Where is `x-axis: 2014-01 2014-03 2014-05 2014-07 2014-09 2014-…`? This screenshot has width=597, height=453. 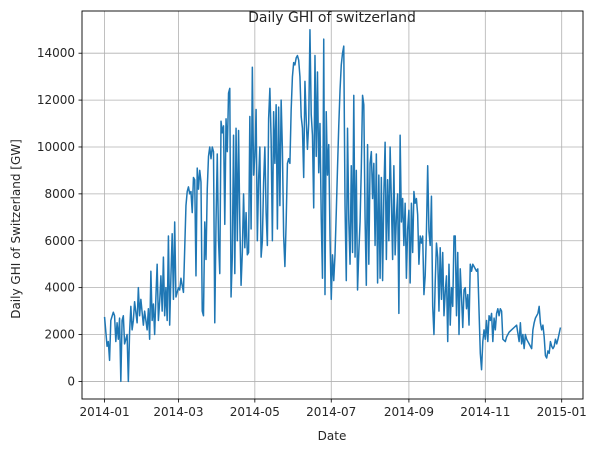 x-axis: 2014-01 2014-03 2014-05 2014-07 2014-09 2014-… is located at coordinates (333, 409).